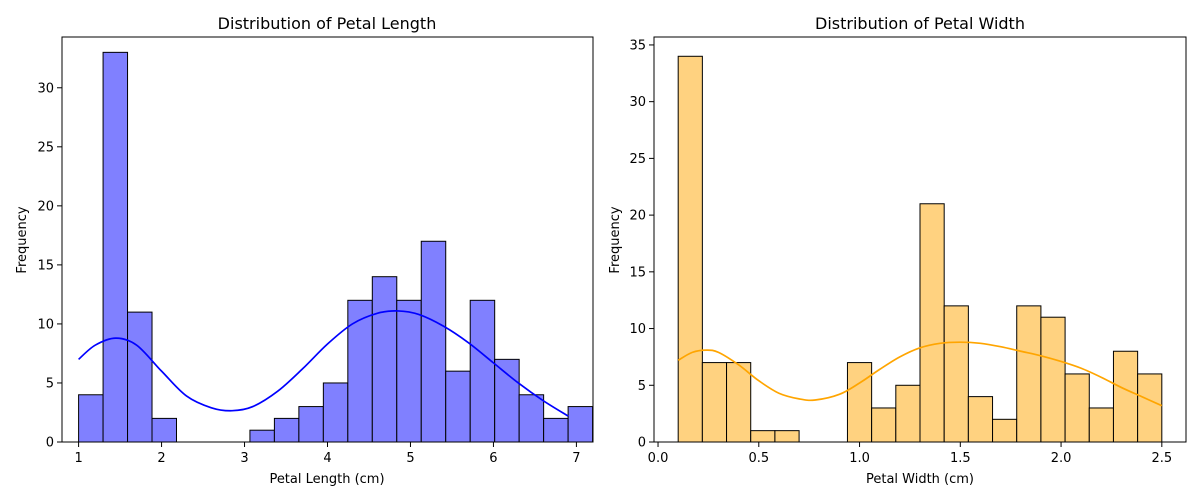  Describe the element at coordinates (78, 458) in the screenshot. I see `x-tick-label: 1` at that location.